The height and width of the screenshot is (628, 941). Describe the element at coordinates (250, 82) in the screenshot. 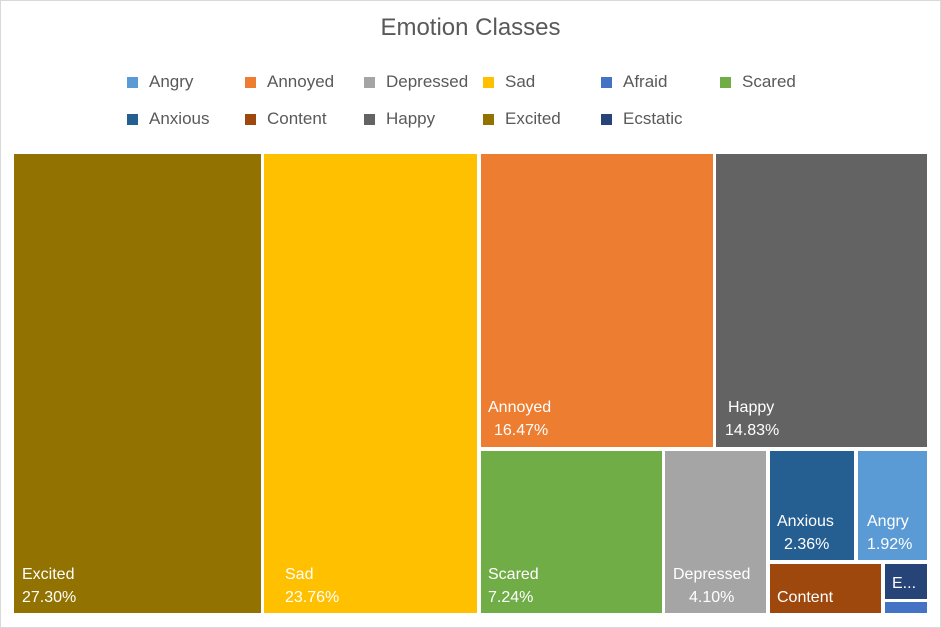

I see `legend-swatch-annoyed` at that location.